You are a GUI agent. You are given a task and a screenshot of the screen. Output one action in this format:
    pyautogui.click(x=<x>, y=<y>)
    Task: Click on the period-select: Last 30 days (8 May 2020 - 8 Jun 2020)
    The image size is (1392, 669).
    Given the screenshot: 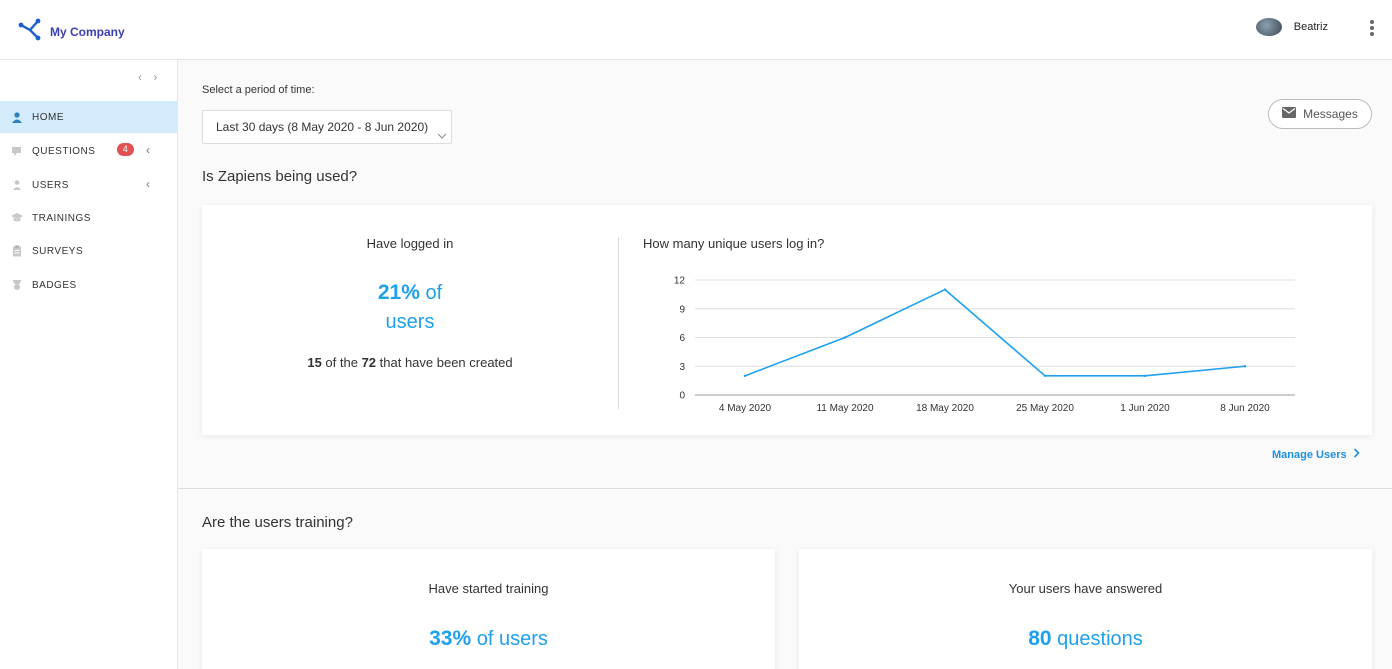 What is the action you would take?
    pyautogui.click(x=327, y=127)
    